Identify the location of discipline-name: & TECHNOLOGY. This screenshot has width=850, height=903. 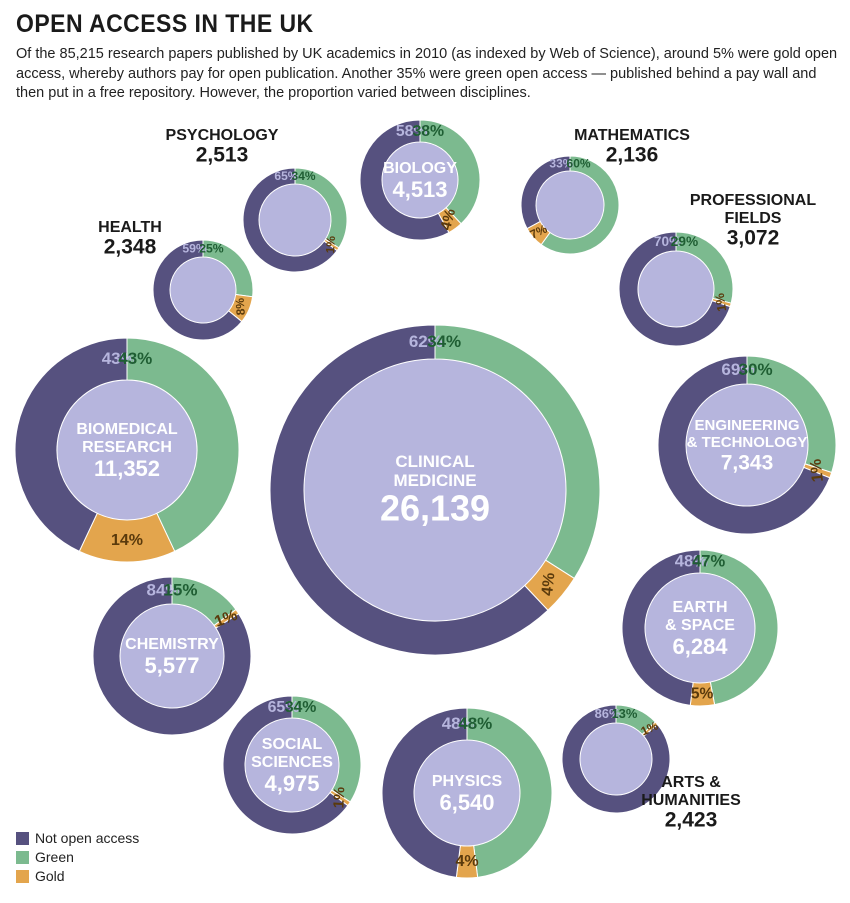
(747, 442).